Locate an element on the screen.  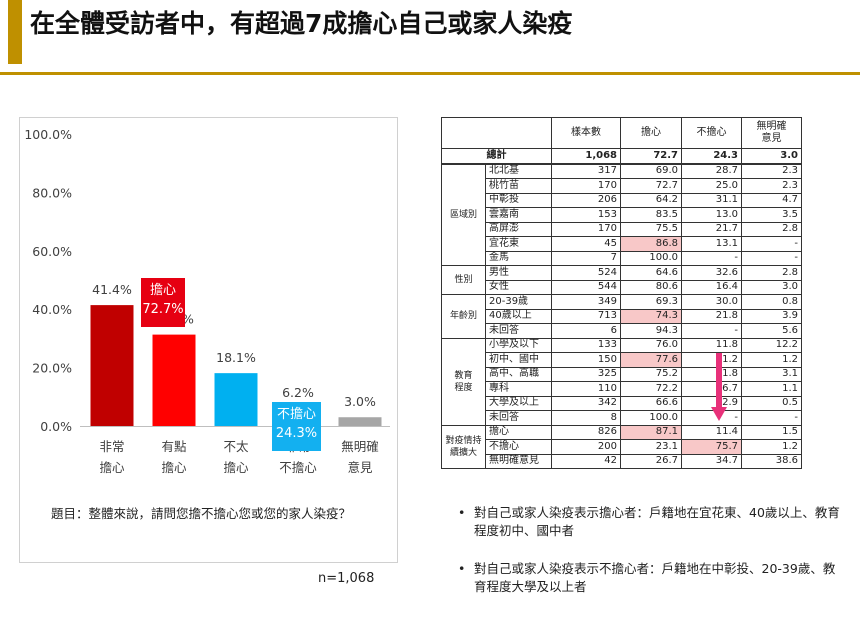
table-row: 對疫情持 續擴大 擔心 826 87.1 11.4 1.5 is located at coordinates (621, 446).